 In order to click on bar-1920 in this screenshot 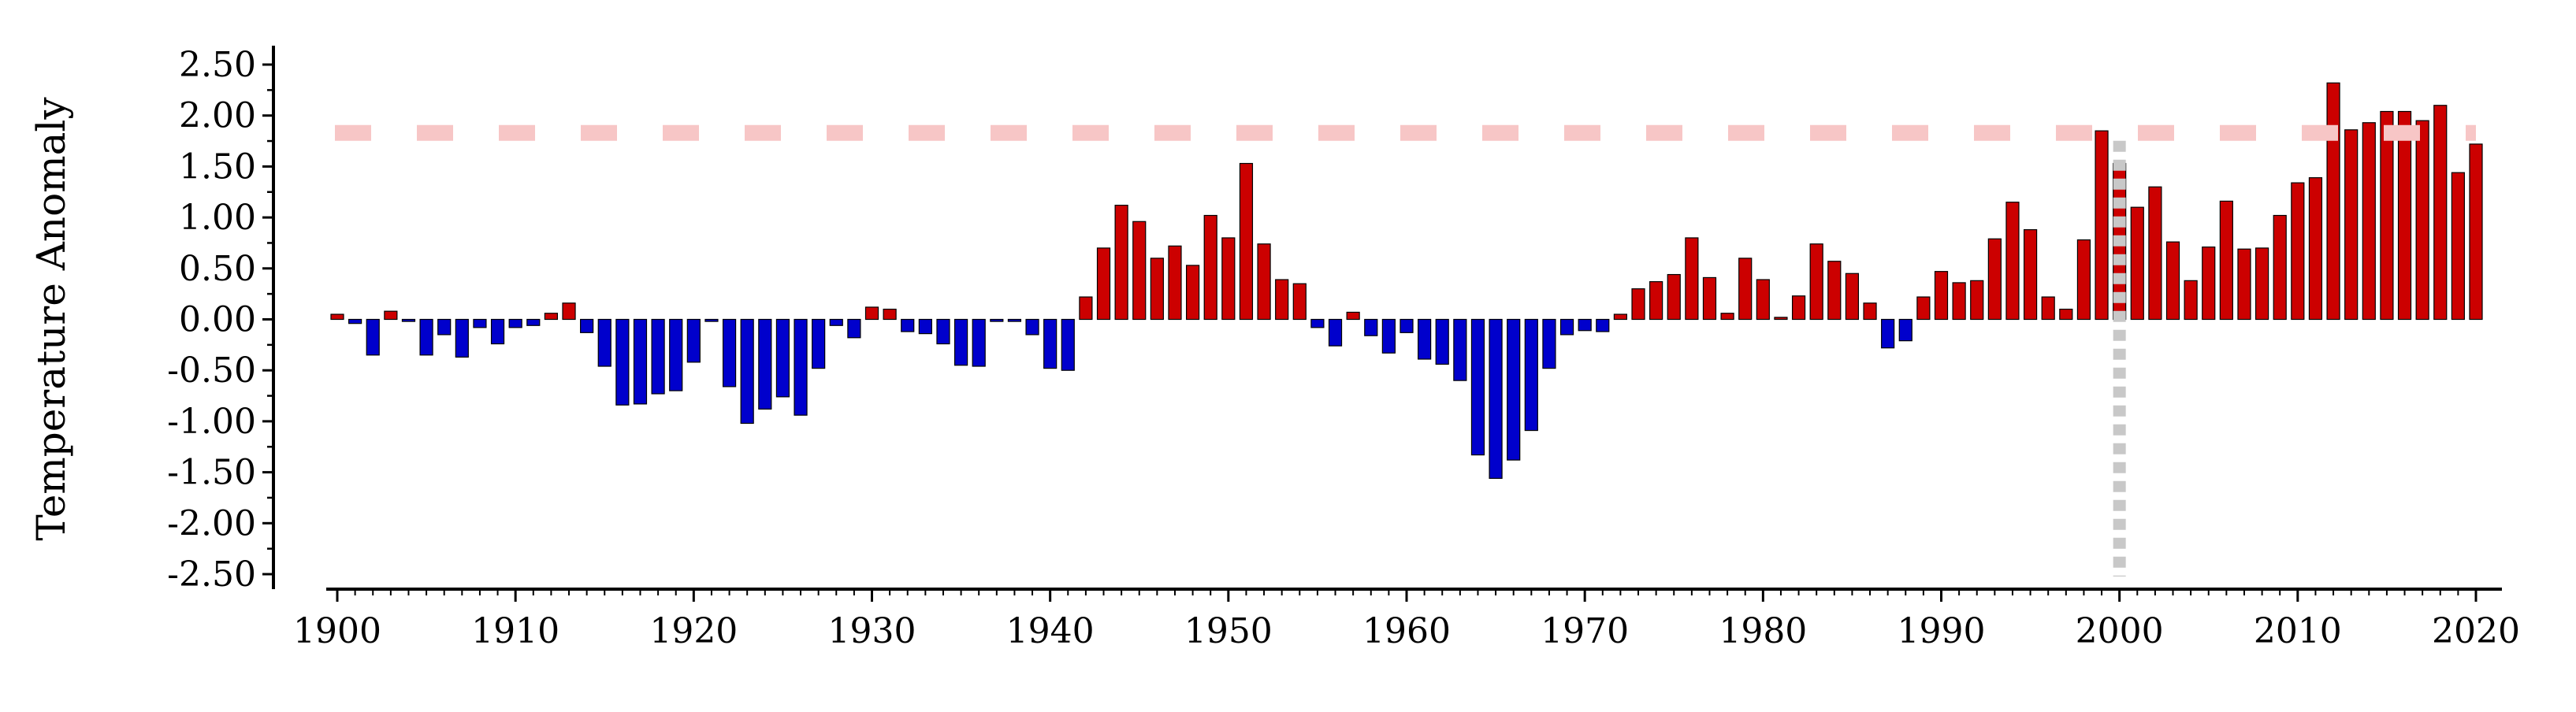, I will do `click(693, 340)`.